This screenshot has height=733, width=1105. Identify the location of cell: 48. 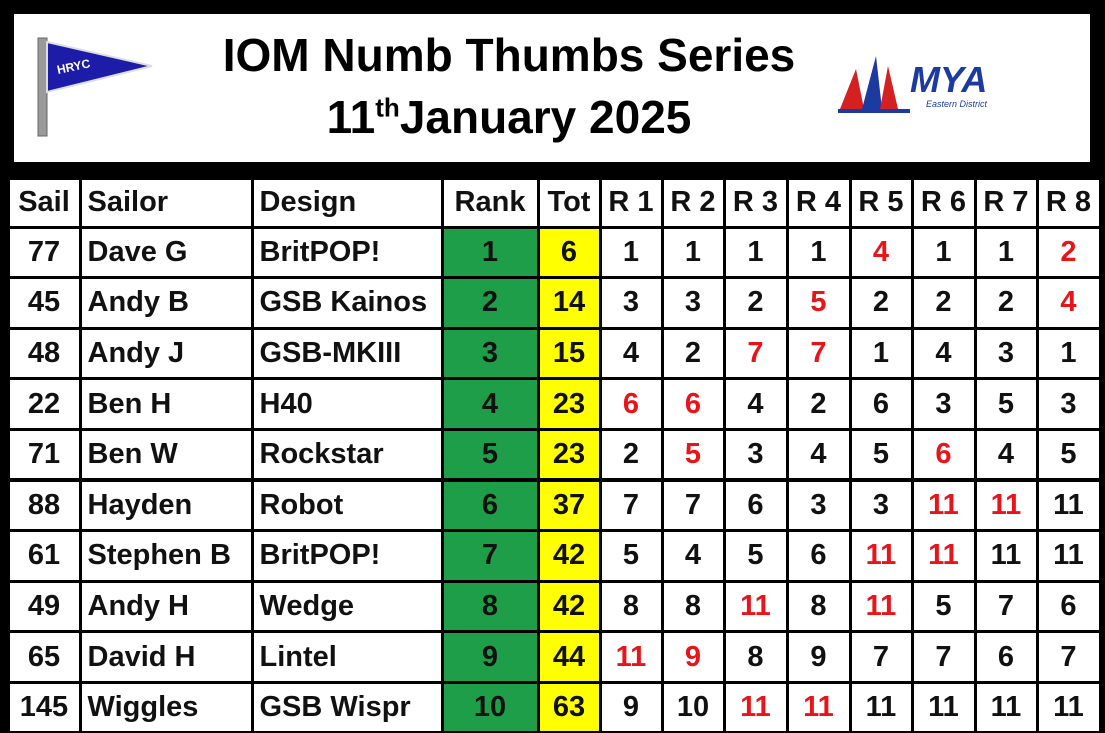
(44, 353).